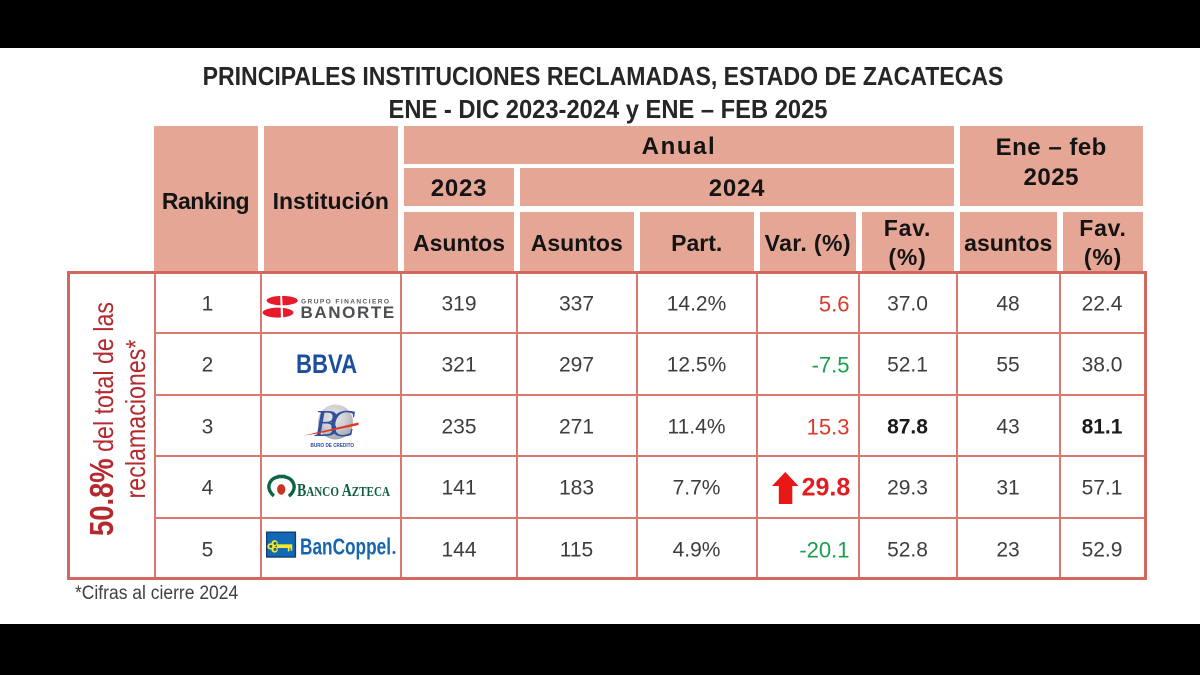 The height and width of the screenshot is (675, 1200). I want to click on svg-text: BANCO AZTECA, so click(344, 490).